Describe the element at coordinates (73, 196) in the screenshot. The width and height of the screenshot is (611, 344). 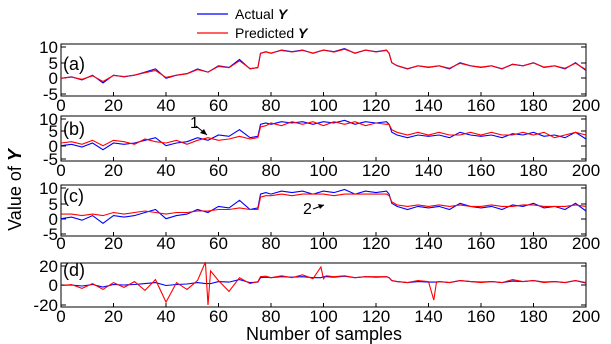
I see `panel-label: (c)` at that location.